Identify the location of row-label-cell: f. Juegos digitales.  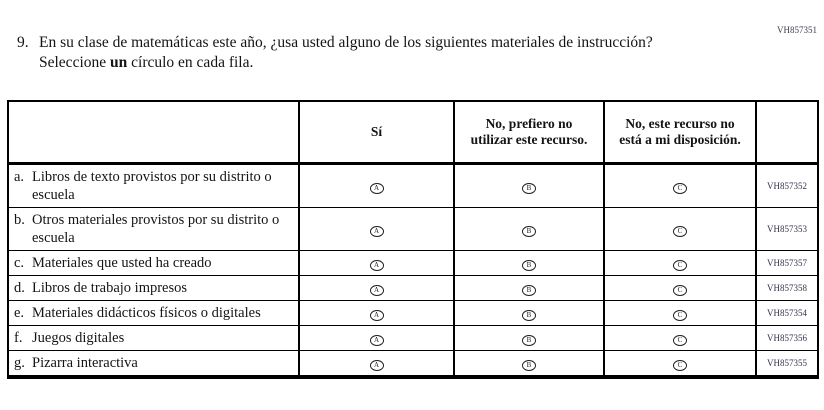
(153, 338).